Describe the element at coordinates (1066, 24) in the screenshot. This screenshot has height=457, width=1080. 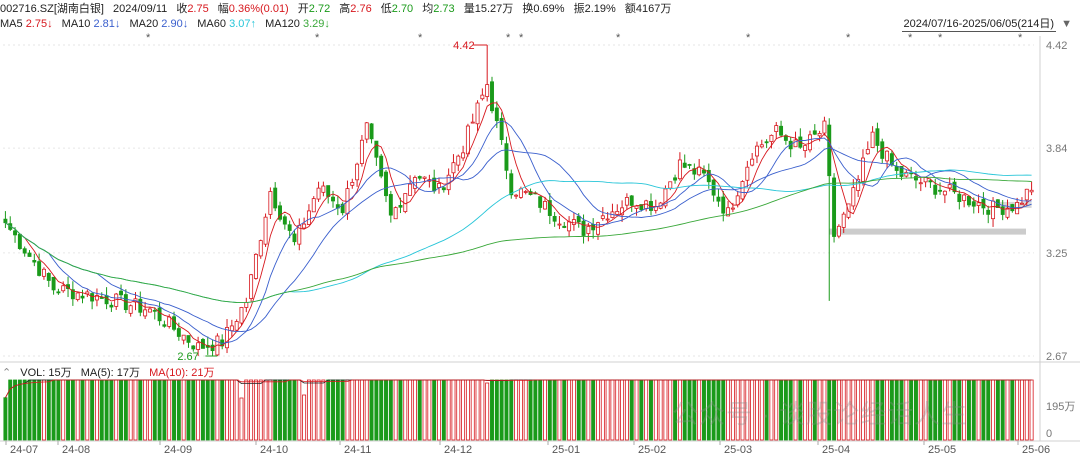
I see `chevron-down-icon: ▼` at that location.